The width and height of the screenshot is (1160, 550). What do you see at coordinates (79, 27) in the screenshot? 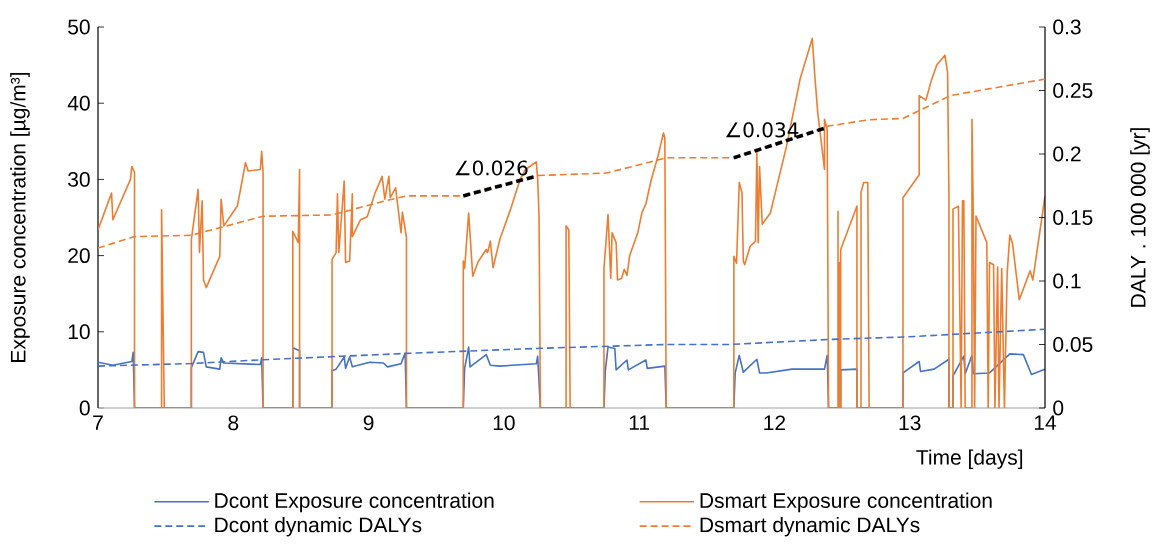
I see `y-tick-label: 50` at bounding box center [79, 27].